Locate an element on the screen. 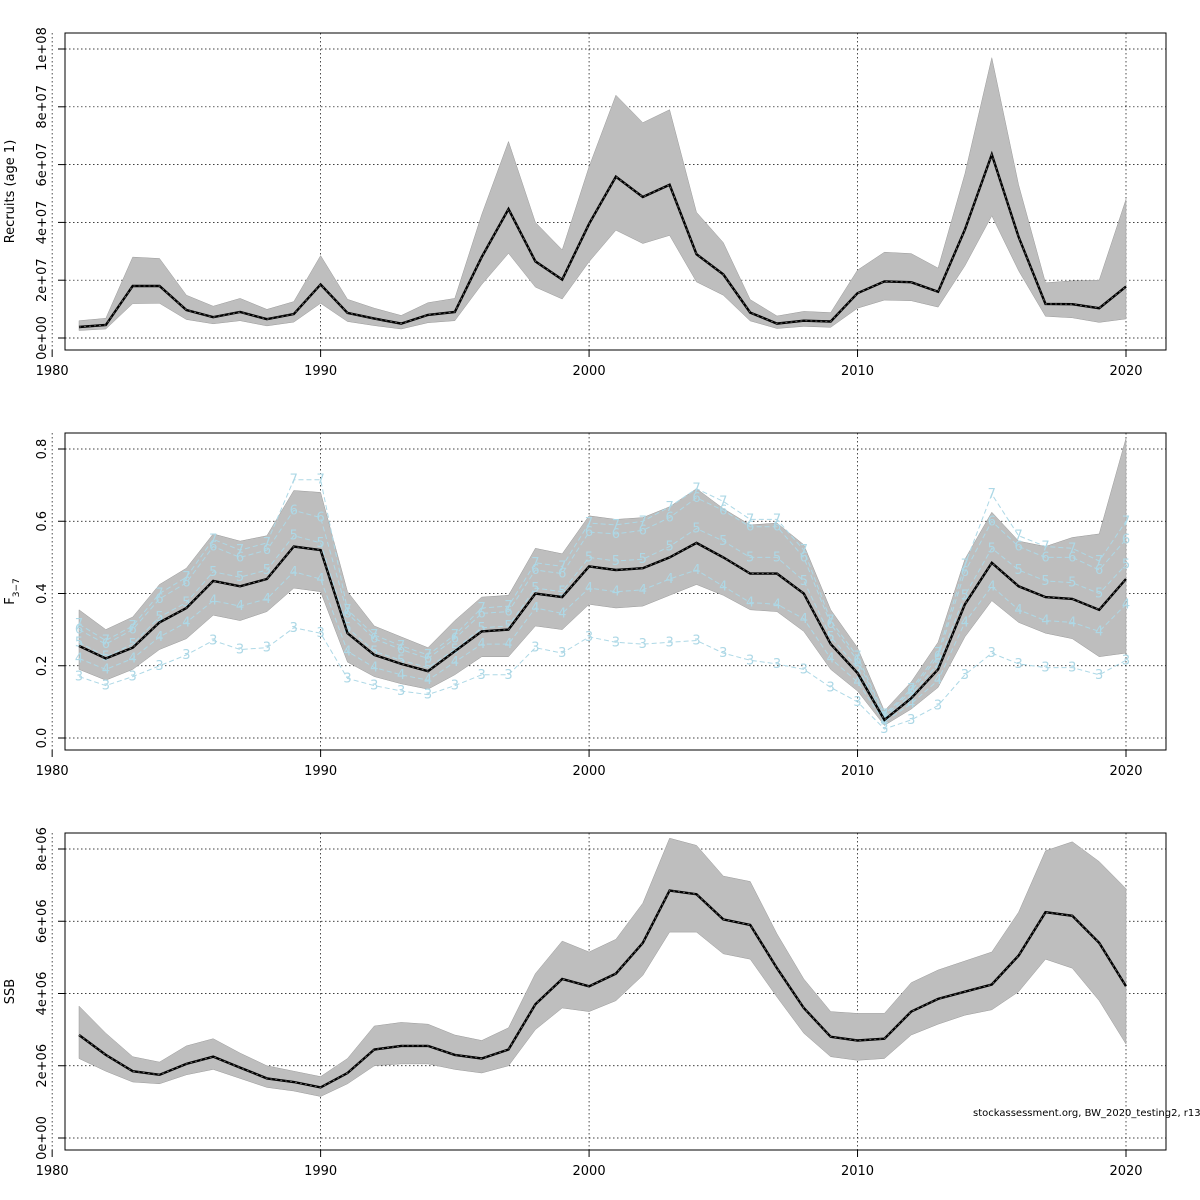 Image resolution: width=1200 pixels, height=1200 pixels. y-tick-label: 6e+07 is located at coordinates (42, 165).